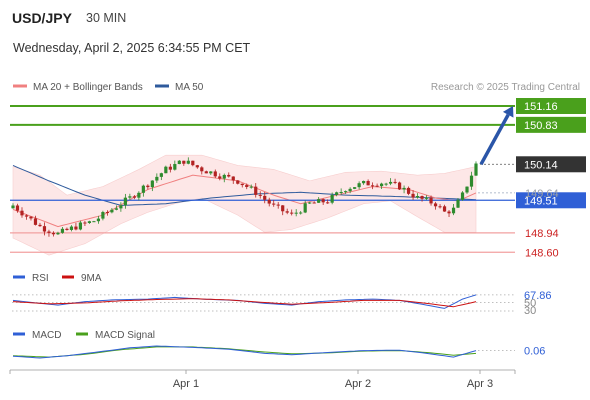 The width and height of the screenshot is (590, 400). Describe the element at coordinates (541, 107) in the screenshot. I see `resistance-label: 151.16` at that location.